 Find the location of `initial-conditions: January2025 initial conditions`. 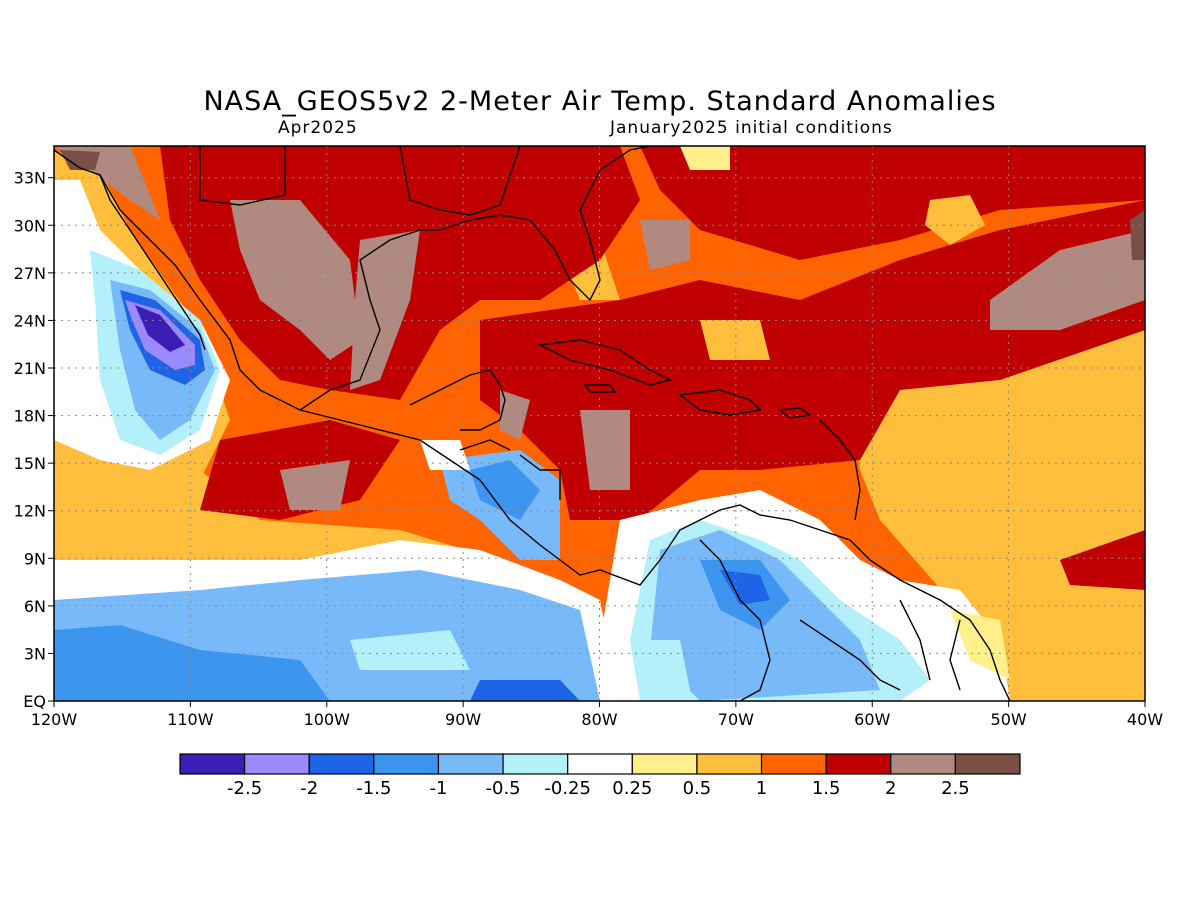

initial-conditions: January2025 initial conditions is located at coordinates (751, 128).